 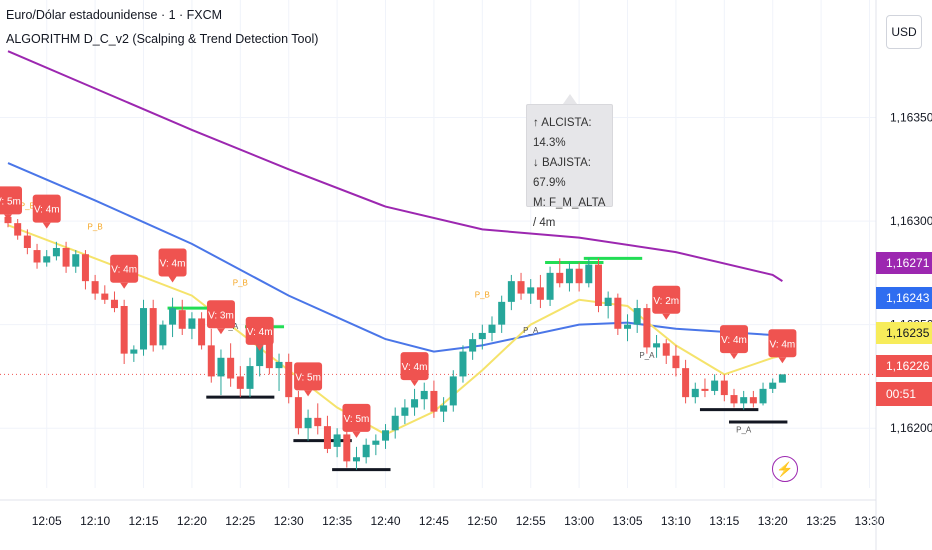 What do you see at coordinates (289, 521) in the screenshot?
I see `x-tick-label: 12:30` at bounding box center [289, 521].